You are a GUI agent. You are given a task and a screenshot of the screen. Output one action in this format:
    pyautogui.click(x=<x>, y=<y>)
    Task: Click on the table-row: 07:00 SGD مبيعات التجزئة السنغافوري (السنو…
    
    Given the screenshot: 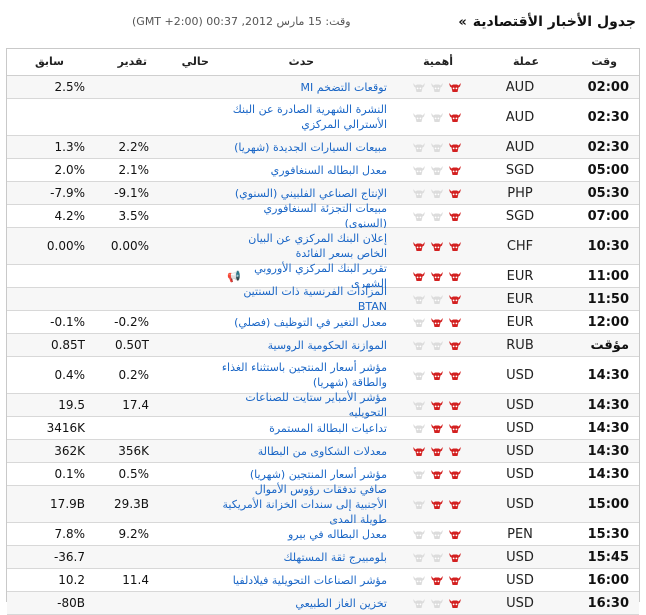 What is the action you would take?
    pyautogui.click(x=323, y=216)
    